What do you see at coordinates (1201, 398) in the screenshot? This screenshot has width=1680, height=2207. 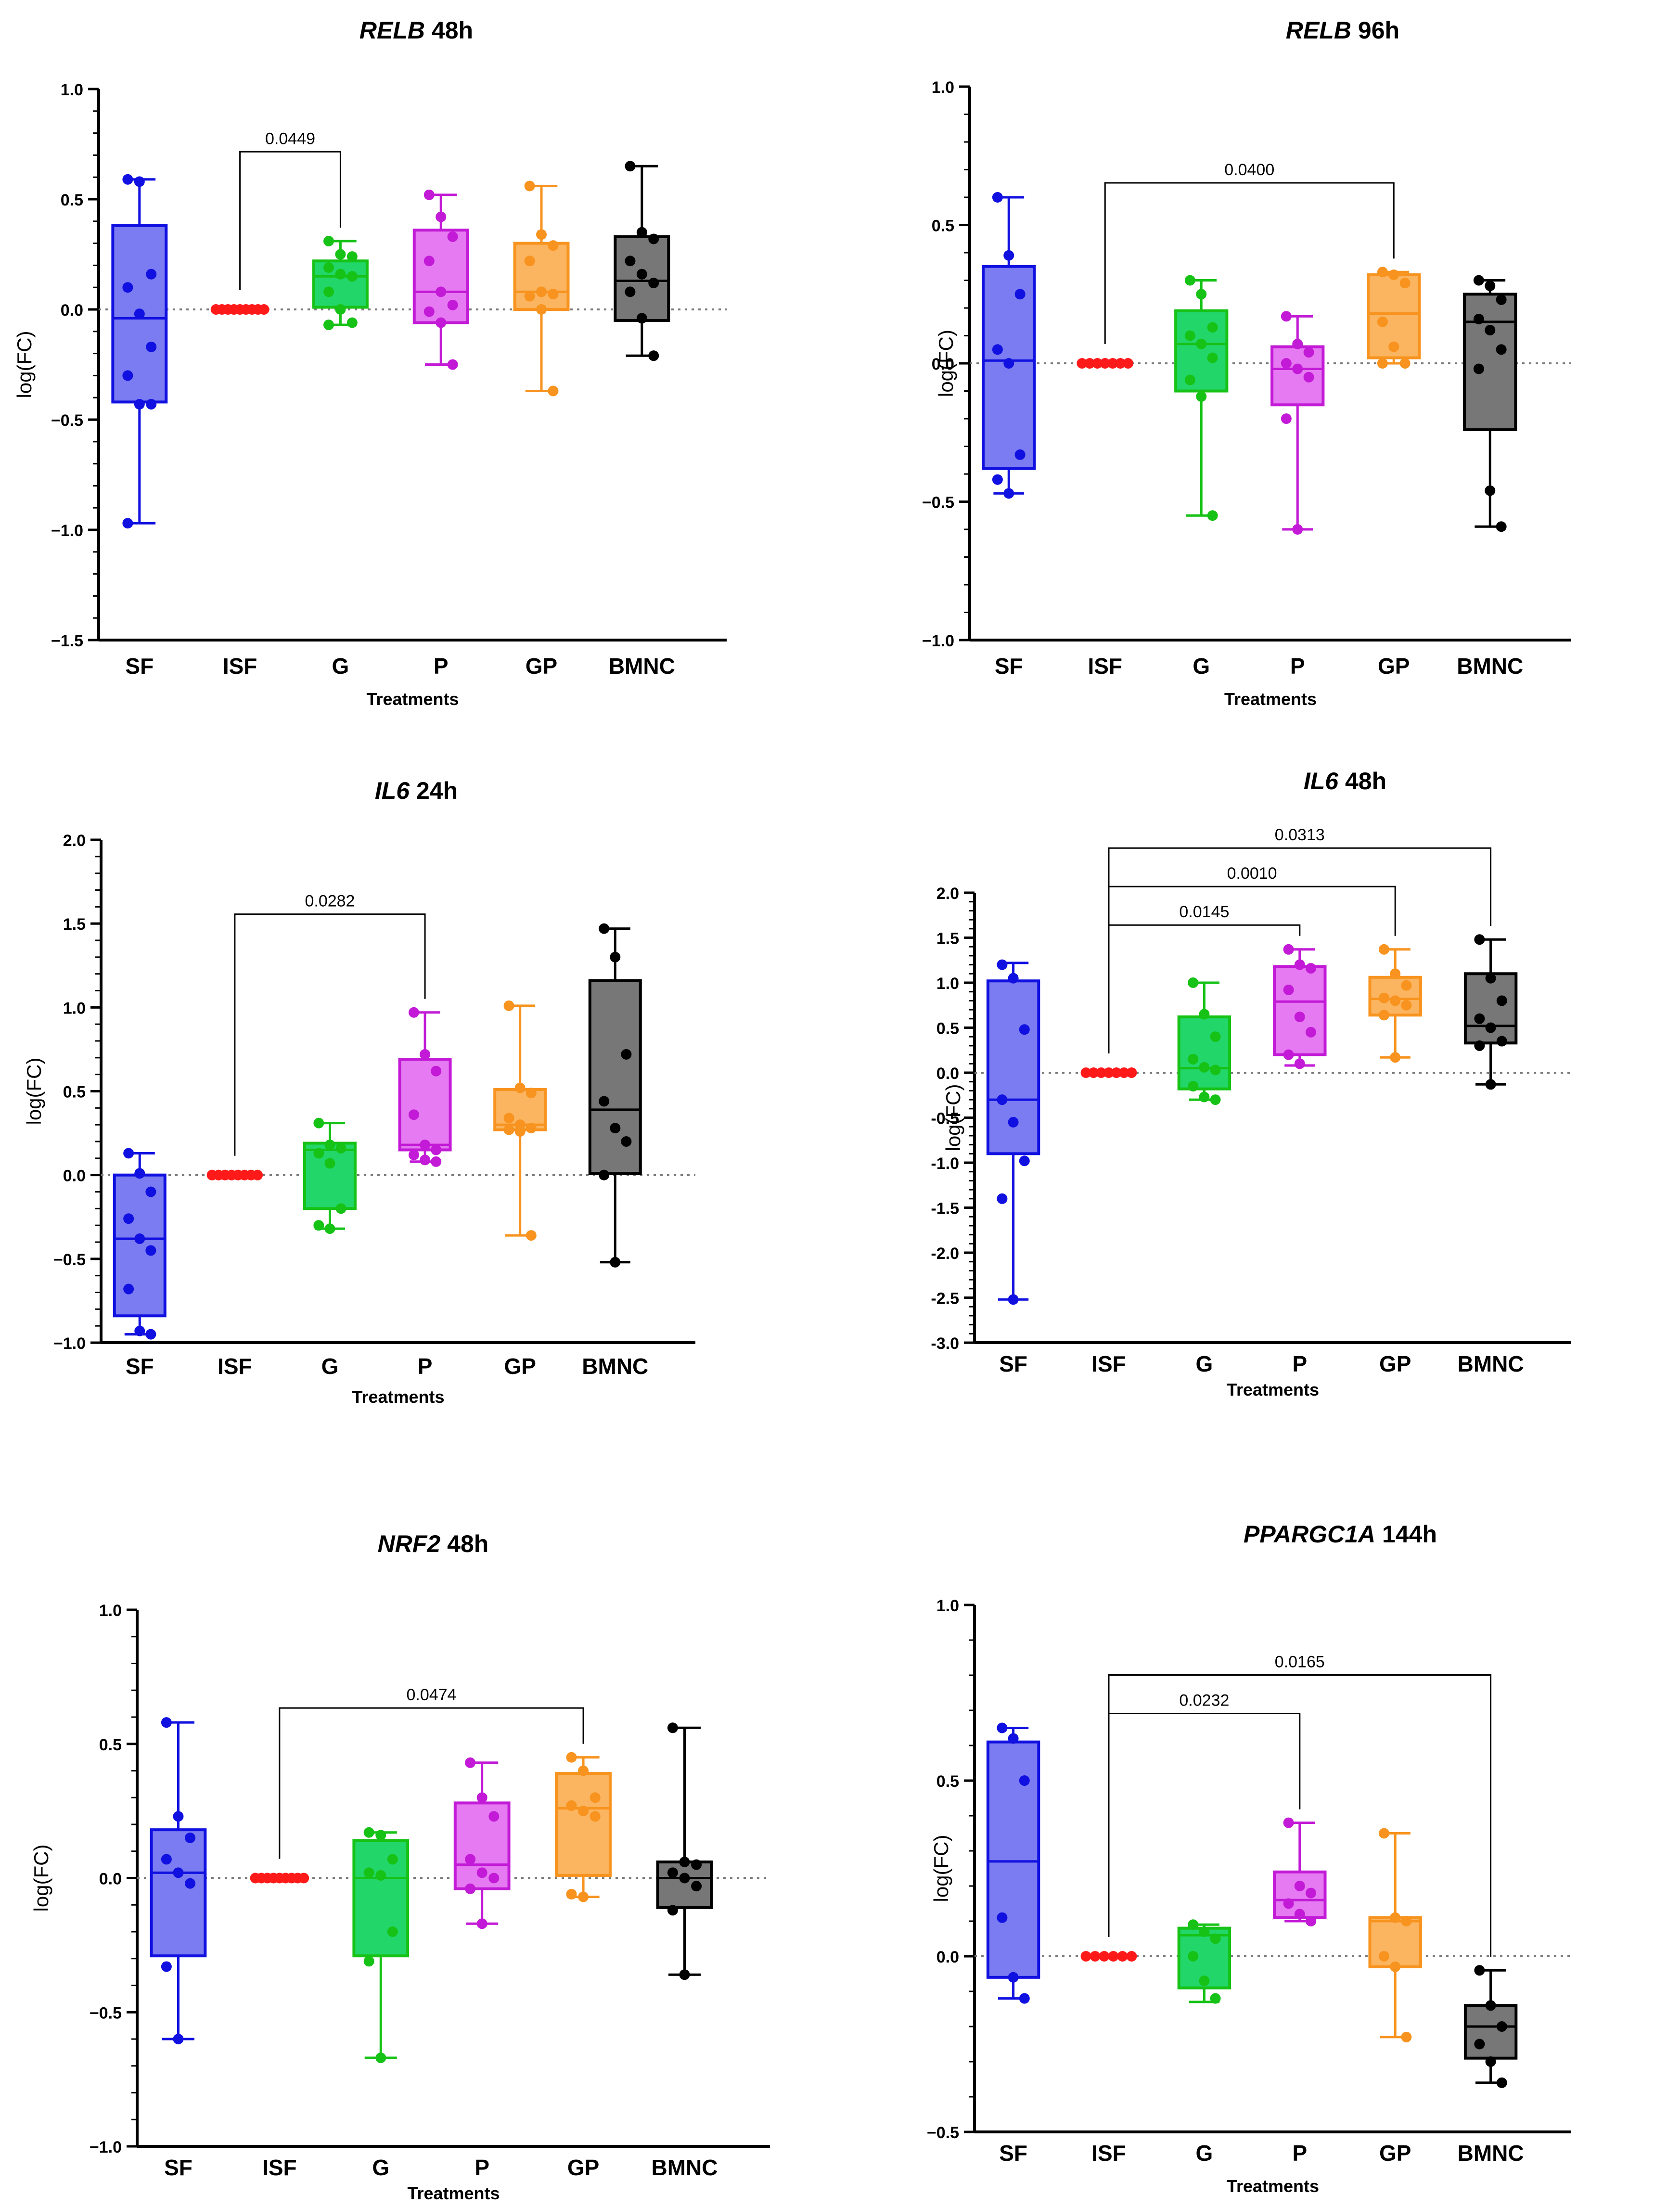 I see `box-g` at bounding box center [1201, 398].